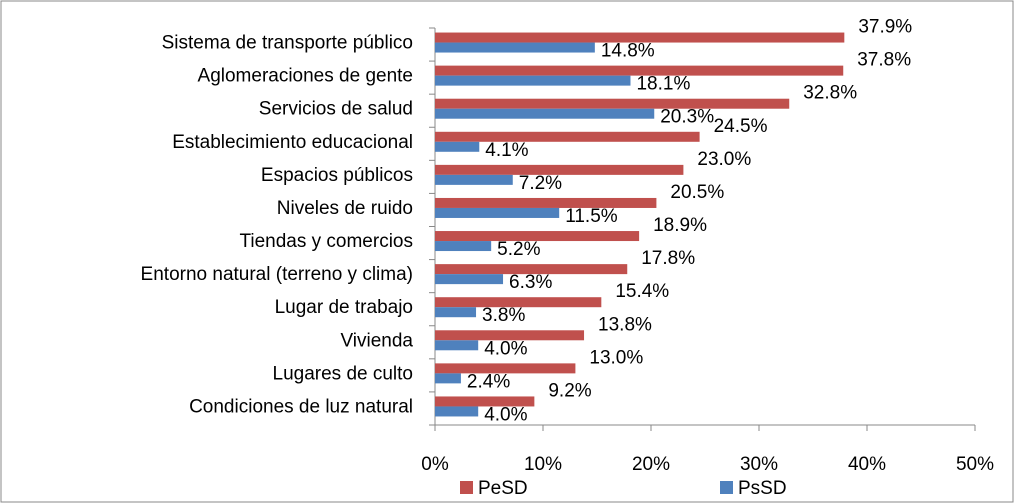 Image resolution: width=1015 pixels, height=504 pixels. I want to click on data-label: 4.1%, so click(506, 150).